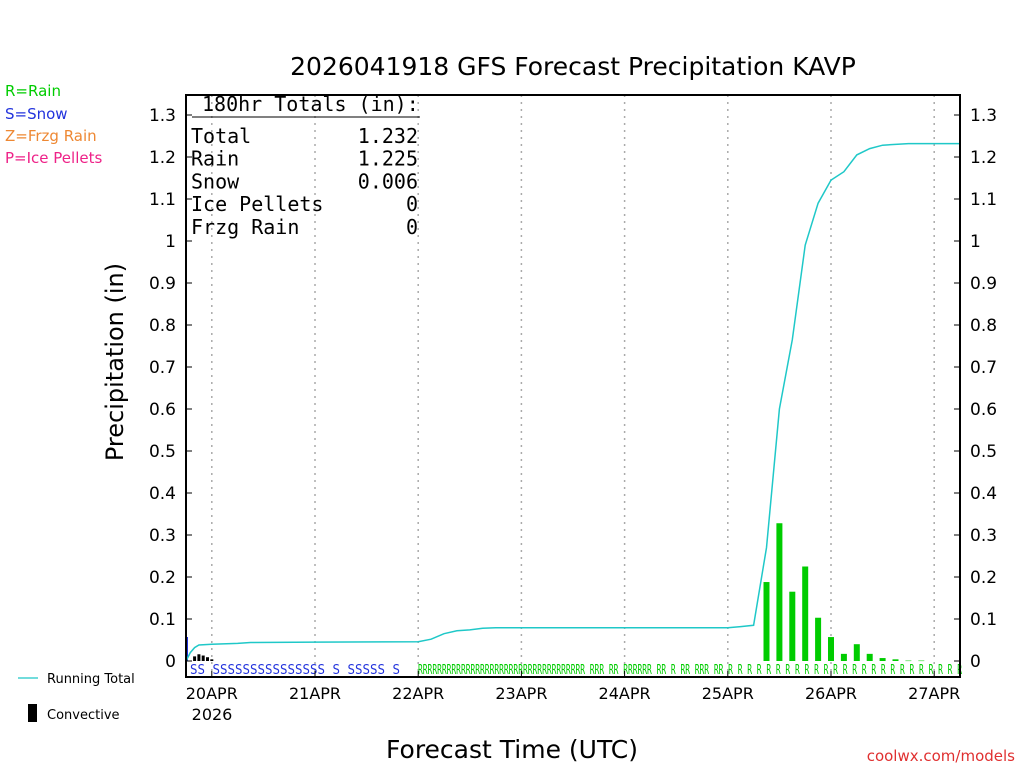 This screenshot has height=768, width=1024. I want to click on x-tick-label-22apr: 22APR, so click(418, 693).